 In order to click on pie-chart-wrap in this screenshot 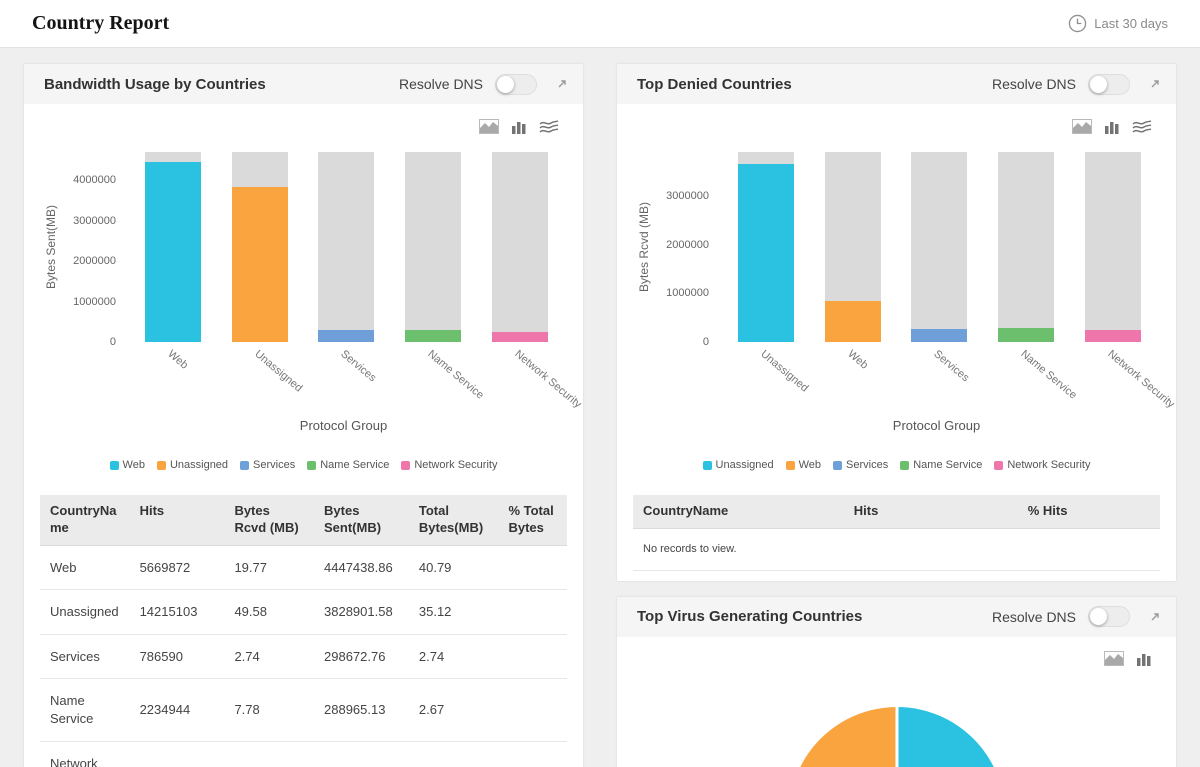, I will do `click(896, 736)`.